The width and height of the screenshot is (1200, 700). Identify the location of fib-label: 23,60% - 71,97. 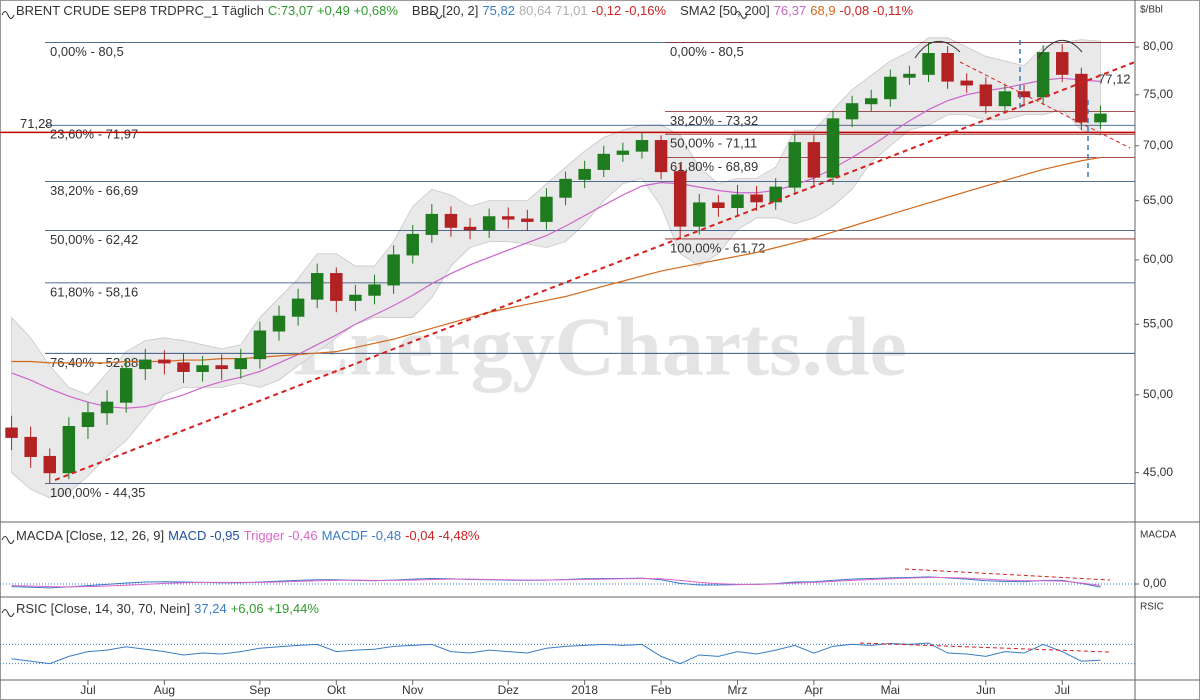
(94, 134).